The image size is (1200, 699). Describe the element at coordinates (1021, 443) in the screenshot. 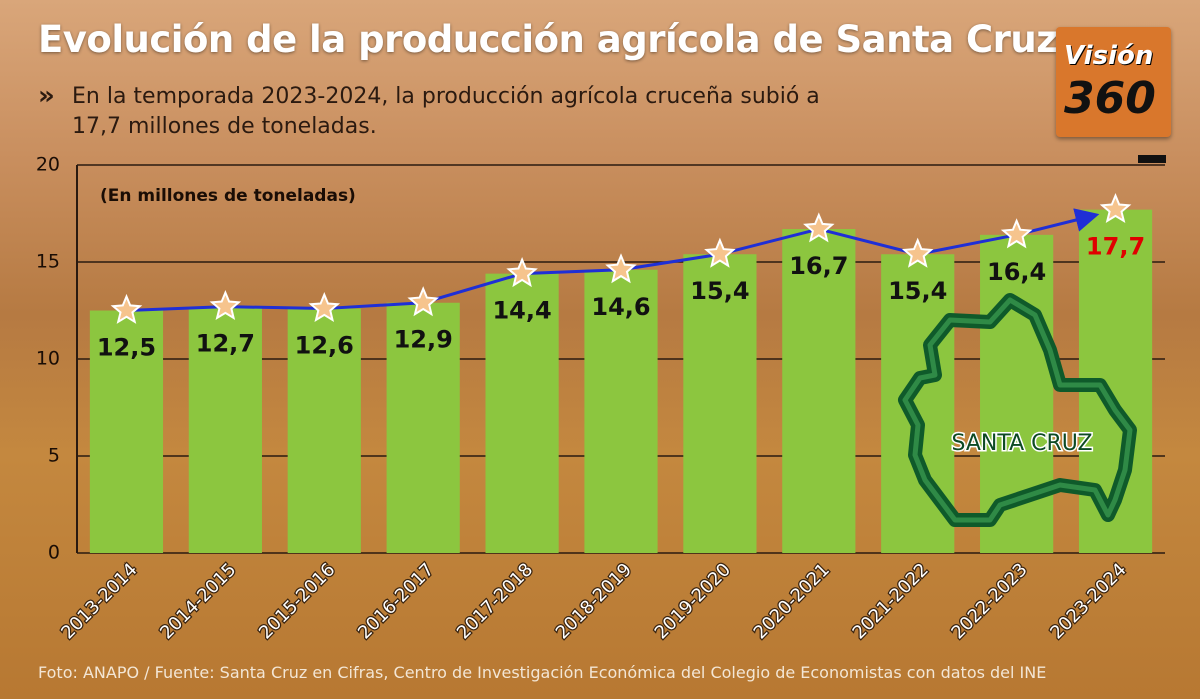

I see `map-label: SANTA CRUZ` at that location.